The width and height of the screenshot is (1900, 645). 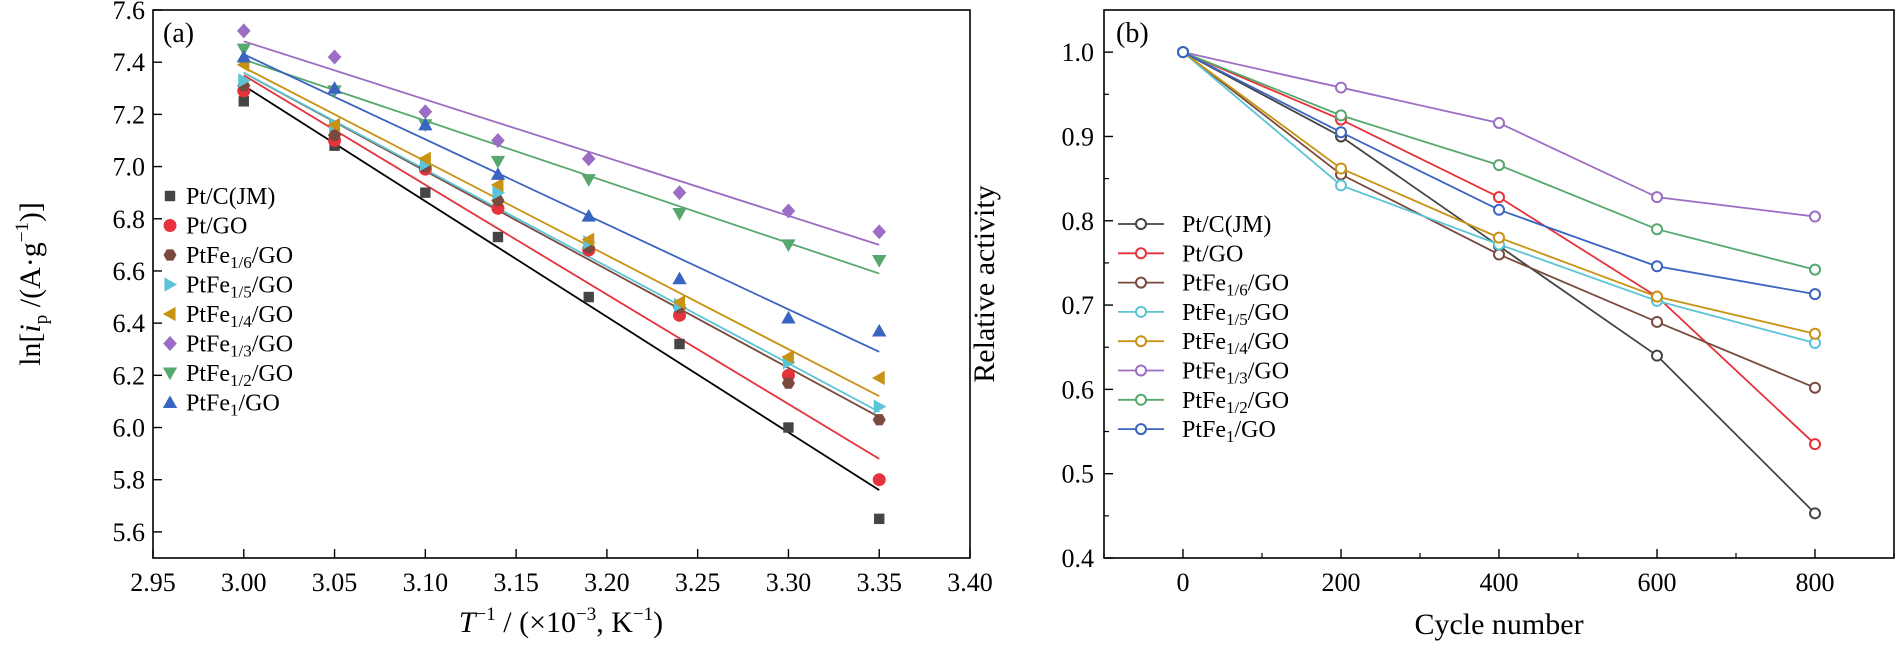 What do you see at coordinates (129, 62) in the screenshot?
I see `y-tick-label-a: 7.4` at bounding box center [129, 62].